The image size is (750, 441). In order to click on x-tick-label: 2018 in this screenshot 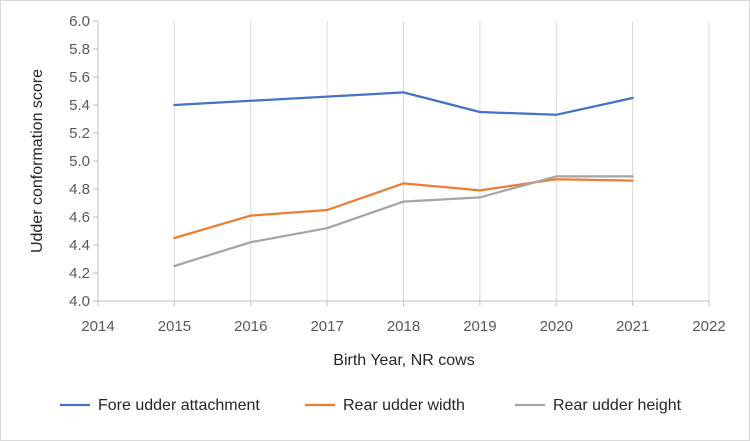, I will do `click(403, 326)`.